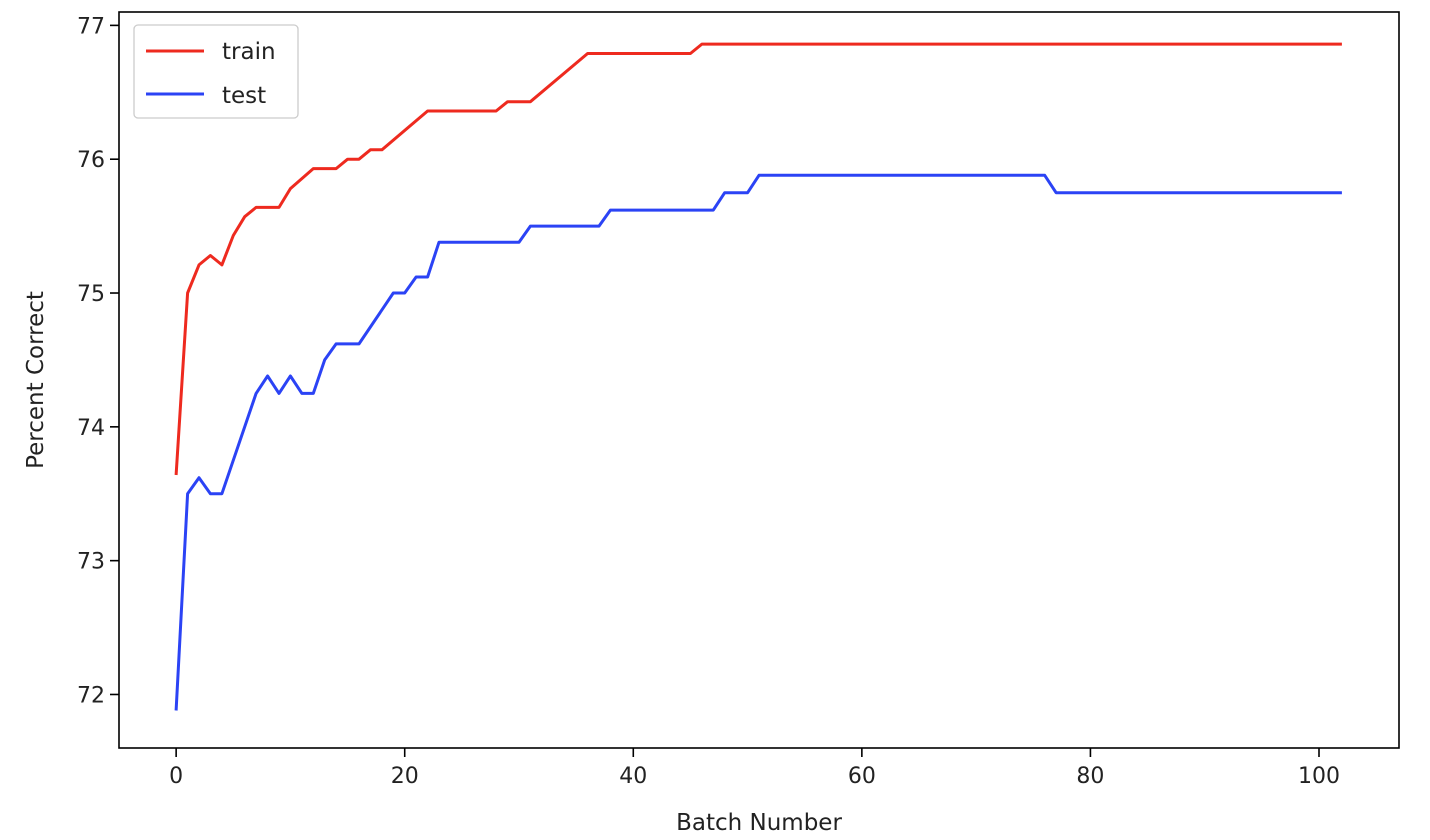  I want to click on x-tick-label: 20, so click(405, 776).